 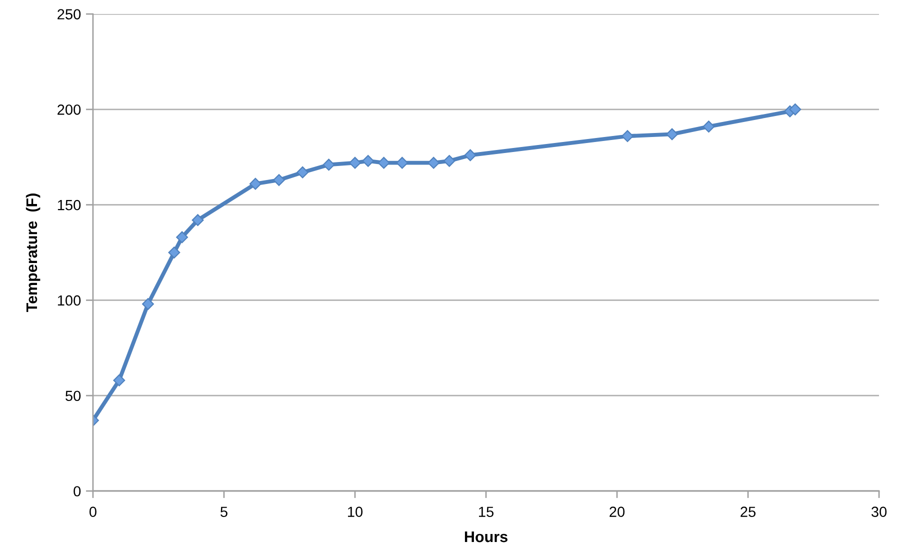 I want to click on x-tick-label: 15, so click(x=486, y=511).